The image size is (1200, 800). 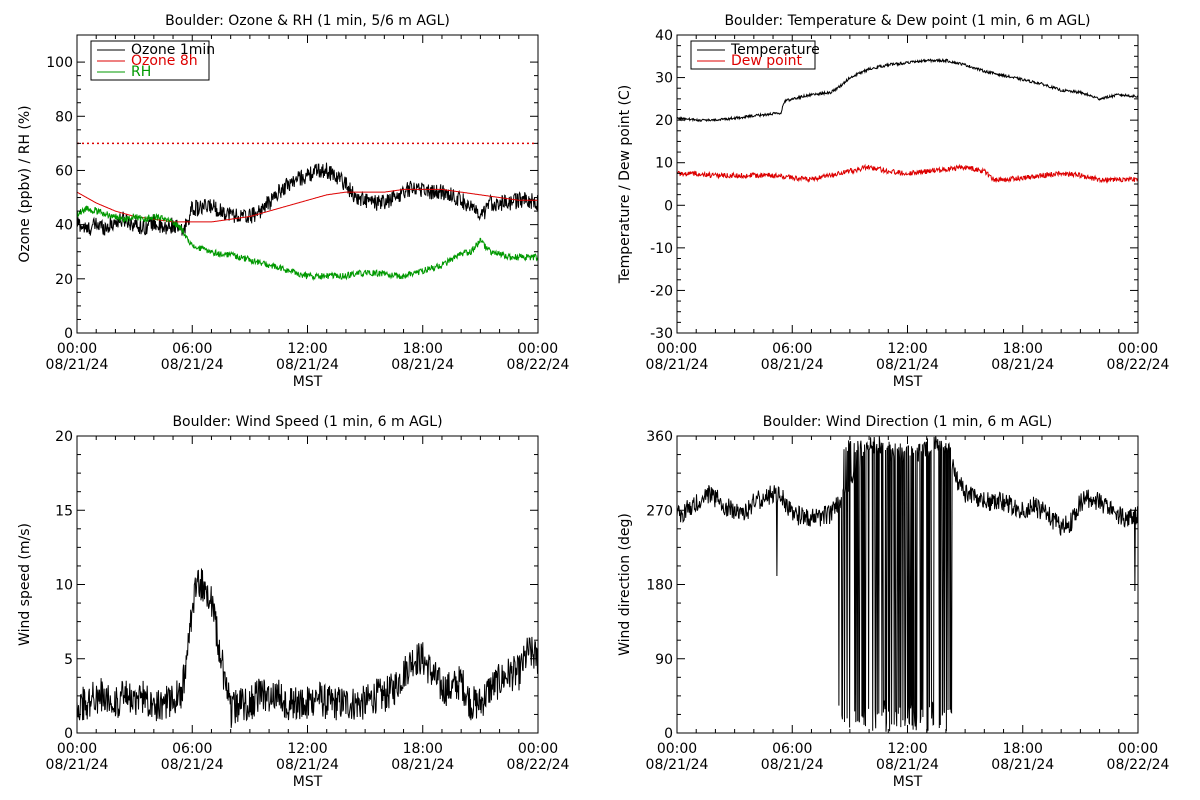 What do you see at coordinates (625, 584) in the screenshot?
I see `y-axis-label: Wind direction (deg)` at bounding box center [625, 584].